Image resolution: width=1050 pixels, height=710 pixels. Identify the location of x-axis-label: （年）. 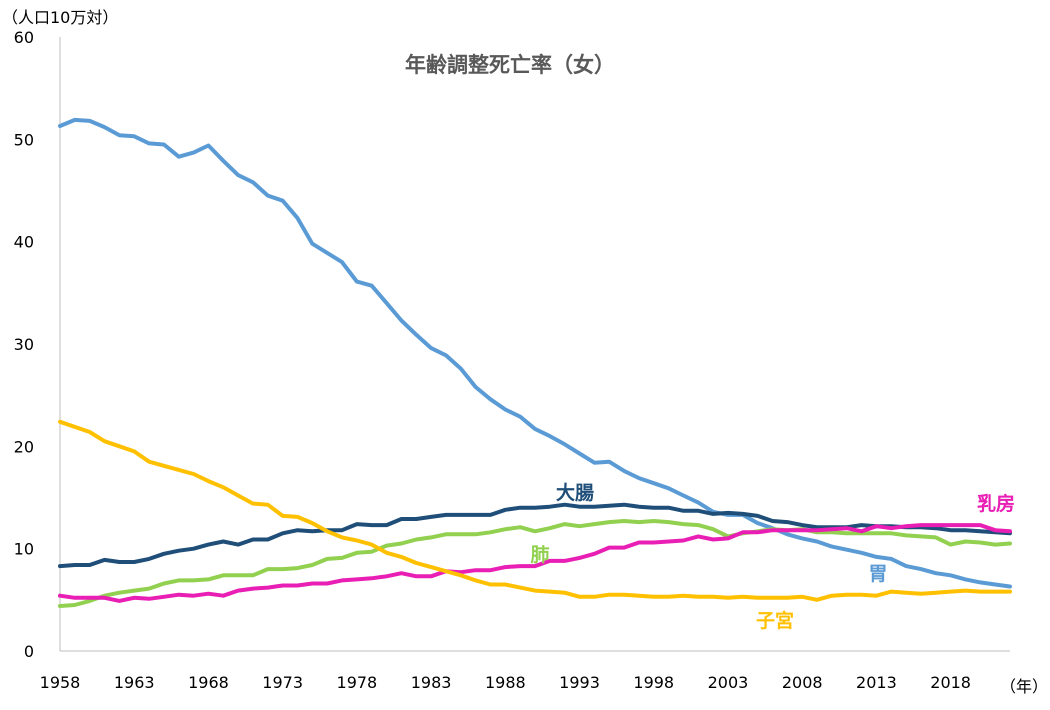
(1024, 686).